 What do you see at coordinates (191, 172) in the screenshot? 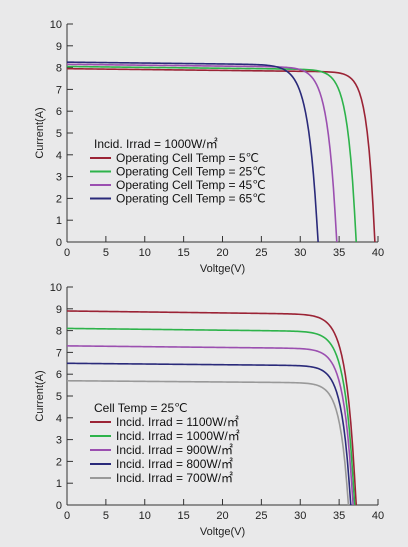
I see `legend-entry-2: Operating Cell Temp = 25℃` at bounding box center [191, 172].